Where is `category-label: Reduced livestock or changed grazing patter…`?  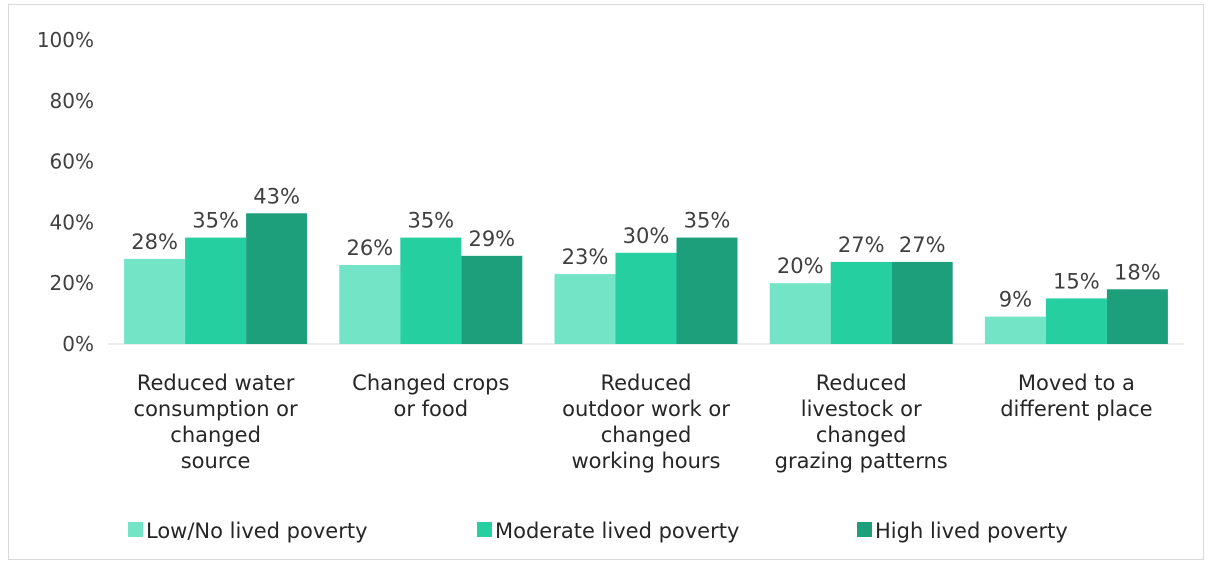
category-label: Reduced livestock or changed grazing patter… is located at coordinates (861, 422).